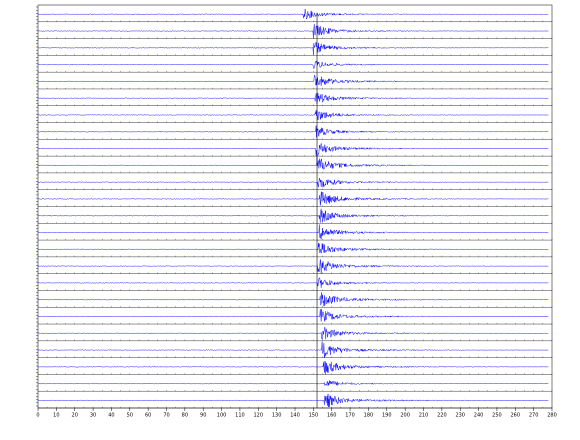 The width and height of the screenshot is (580, 440). Describe the element at coordinates (479, 416) in the screenshot. I see `x-tick-label: 240` at that location.